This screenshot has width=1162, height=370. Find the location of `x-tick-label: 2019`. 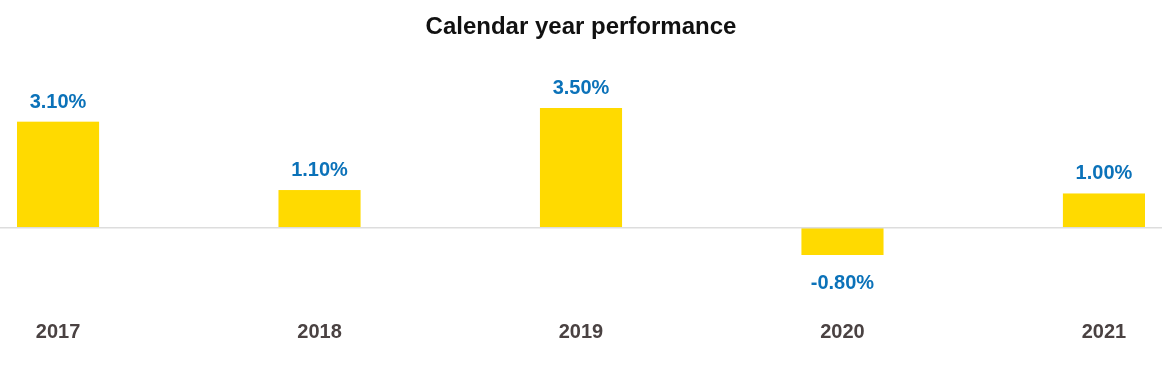

x-tick-label: 2019 is located at coordinates (581, 331).